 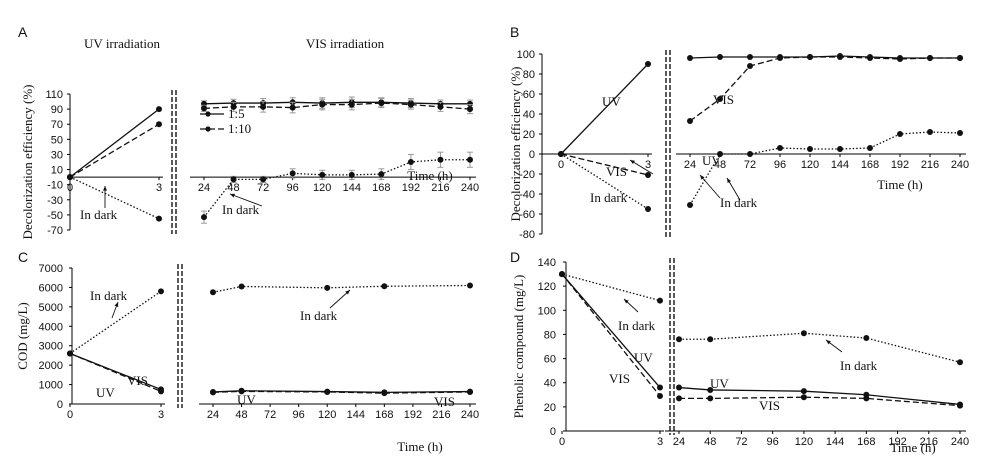 What do you see at coordinates (55, 186) in the screenshot?
I see `y-tick-label: -10` at bounding box center [55, 186].